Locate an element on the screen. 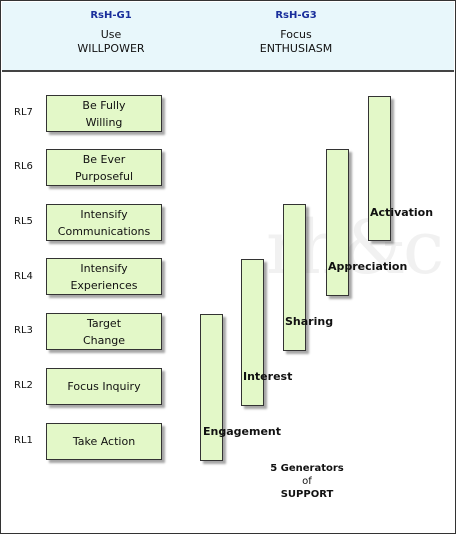 This screenshot has width=456, height=534. level-label-rl7: RL7 is located at coordinates (23, 112).